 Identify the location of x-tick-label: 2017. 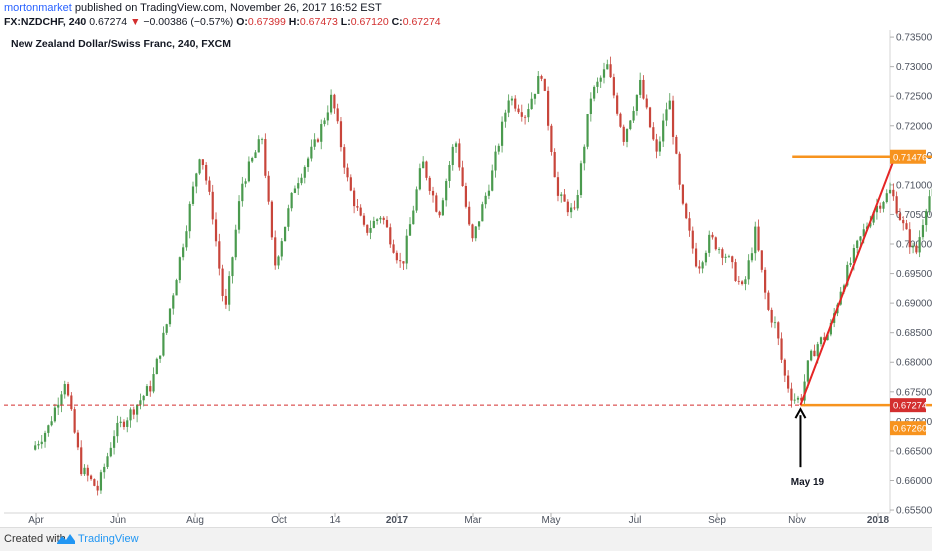
(397, 520).